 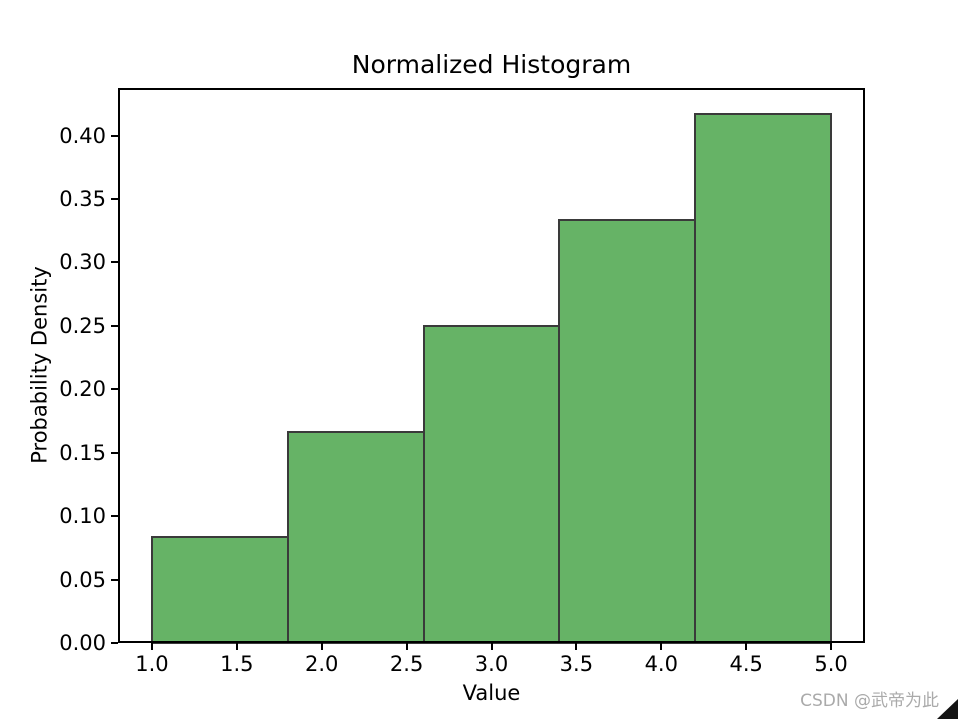 I want to click on x-tick-label: 4.0, so click(x=661, y=664).